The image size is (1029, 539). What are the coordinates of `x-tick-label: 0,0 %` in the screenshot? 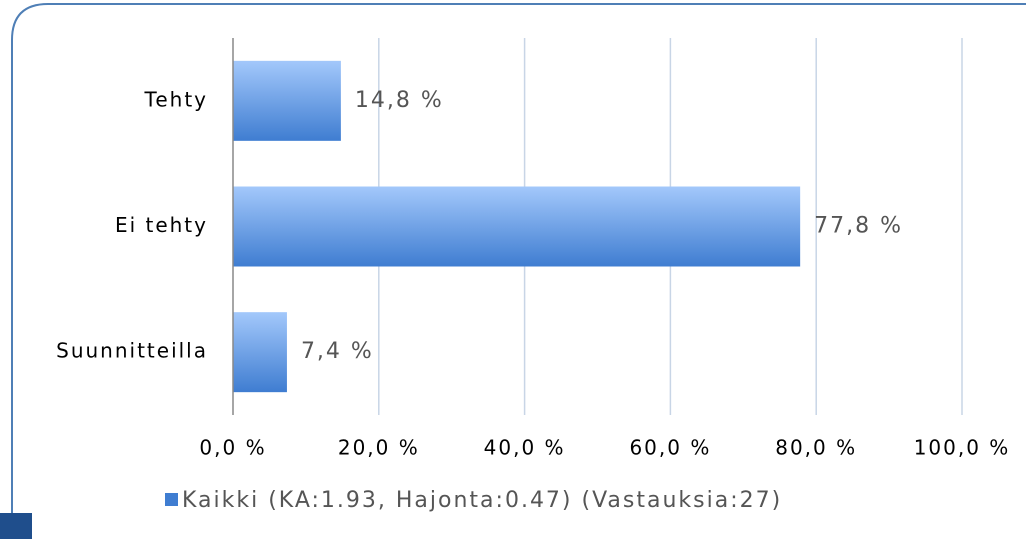 It's located at (232, 448).